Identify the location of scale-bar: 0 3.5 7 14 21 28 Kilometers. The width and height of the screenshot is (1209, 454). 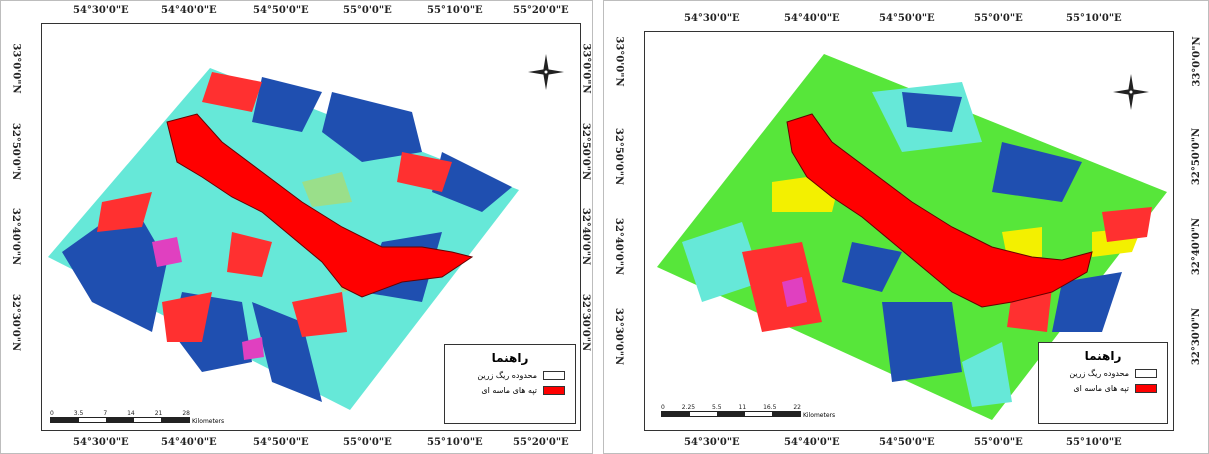
(137, 417).